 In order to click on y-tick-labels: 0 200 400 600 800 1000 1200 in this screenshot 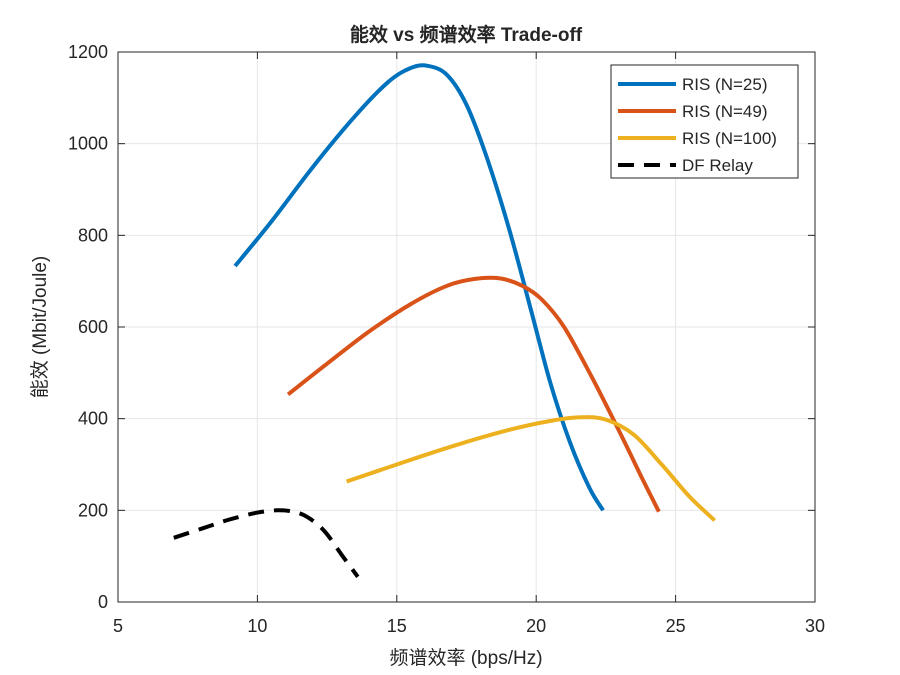, I will do `click(88, 327)`.